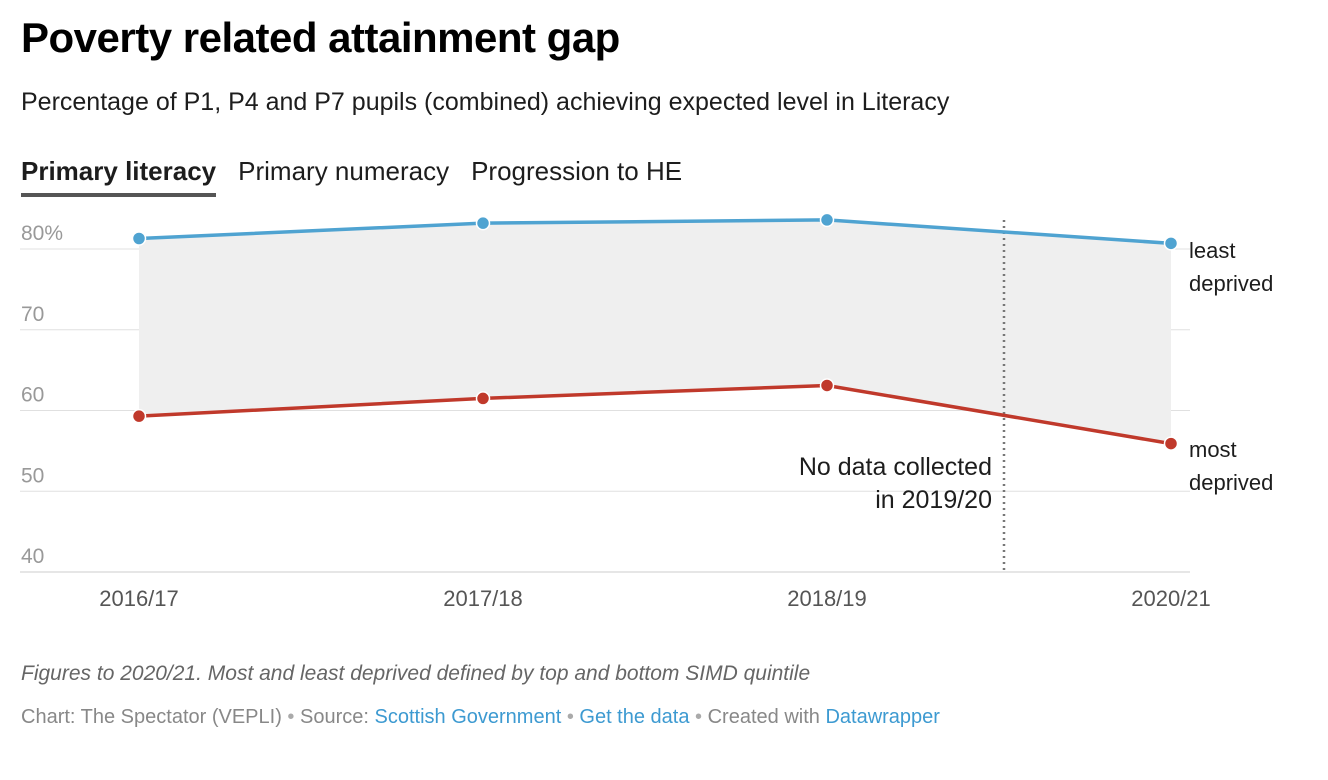  I want to click on source-link: Scottish Government, so click(468, 717).